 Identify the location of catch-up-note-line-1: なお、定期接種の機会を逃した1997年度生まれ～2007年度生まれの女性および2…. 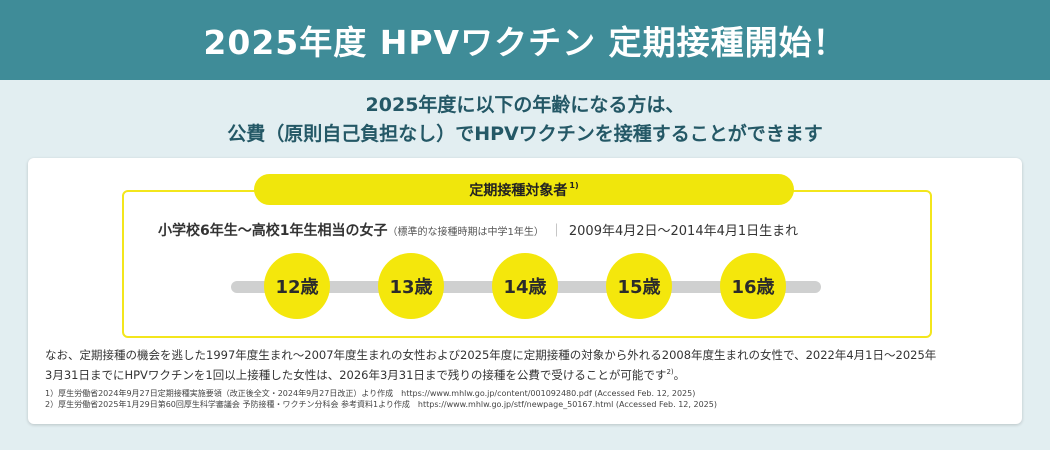
(491, 355).